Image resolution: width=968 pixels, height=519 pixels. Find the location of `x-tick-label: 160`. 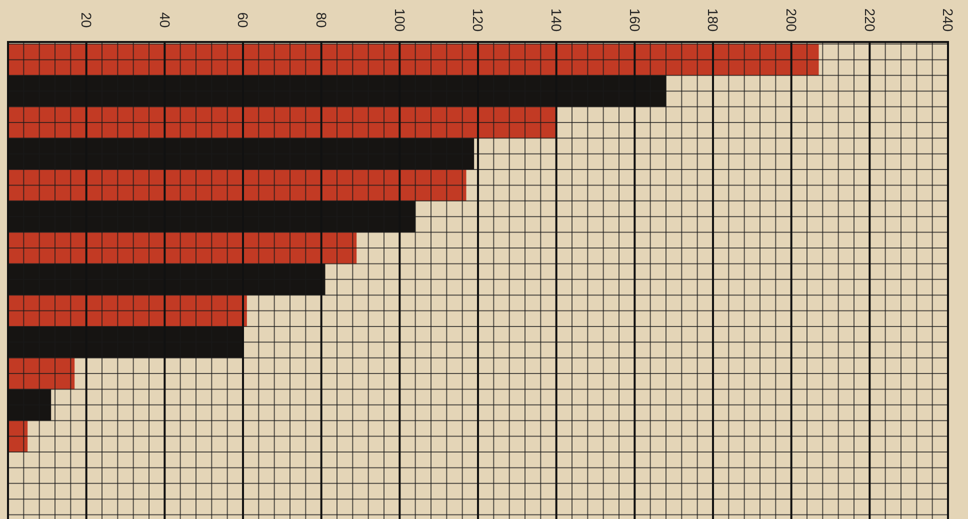

x-tick-label: 160 is located at coordinates (634, 20).